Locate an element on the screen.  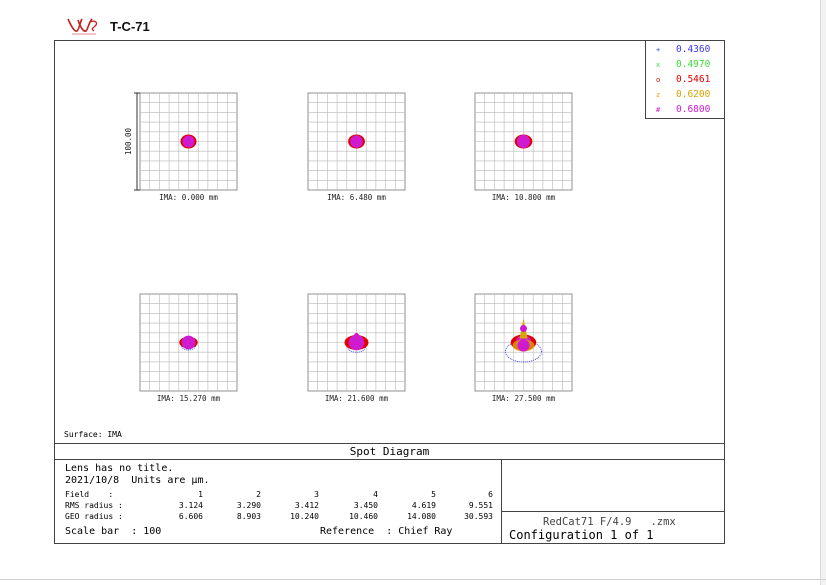
legend-marker: z is located at coordinates (658, 95).